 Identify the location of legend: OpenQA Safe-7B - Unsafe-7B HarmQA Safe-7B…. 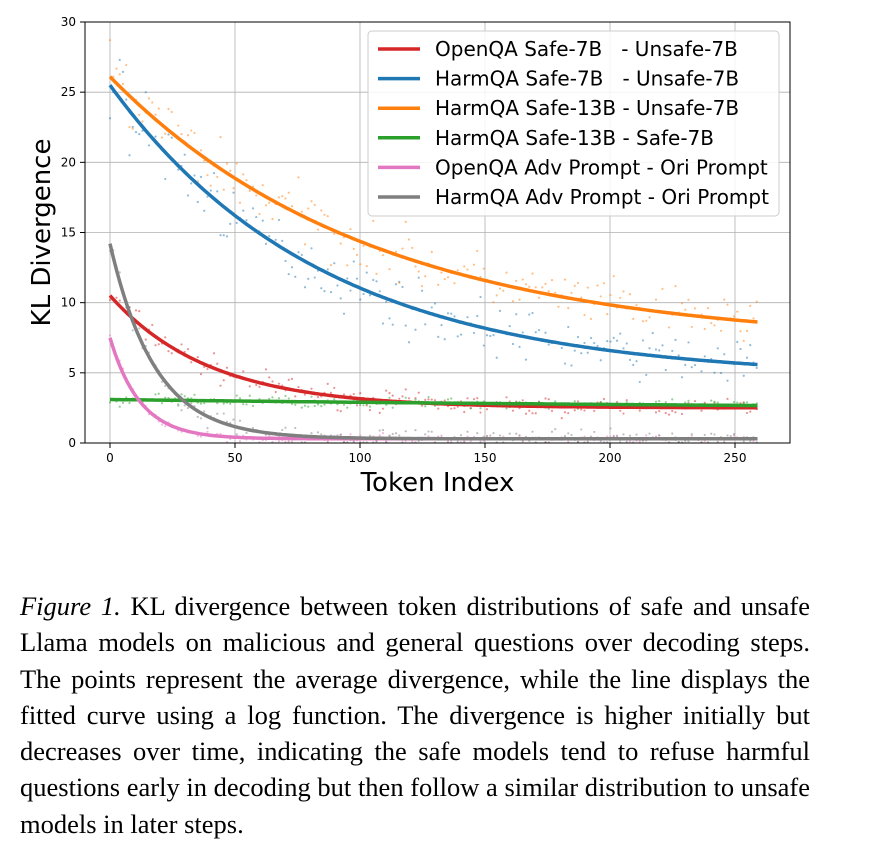
(573, 123).